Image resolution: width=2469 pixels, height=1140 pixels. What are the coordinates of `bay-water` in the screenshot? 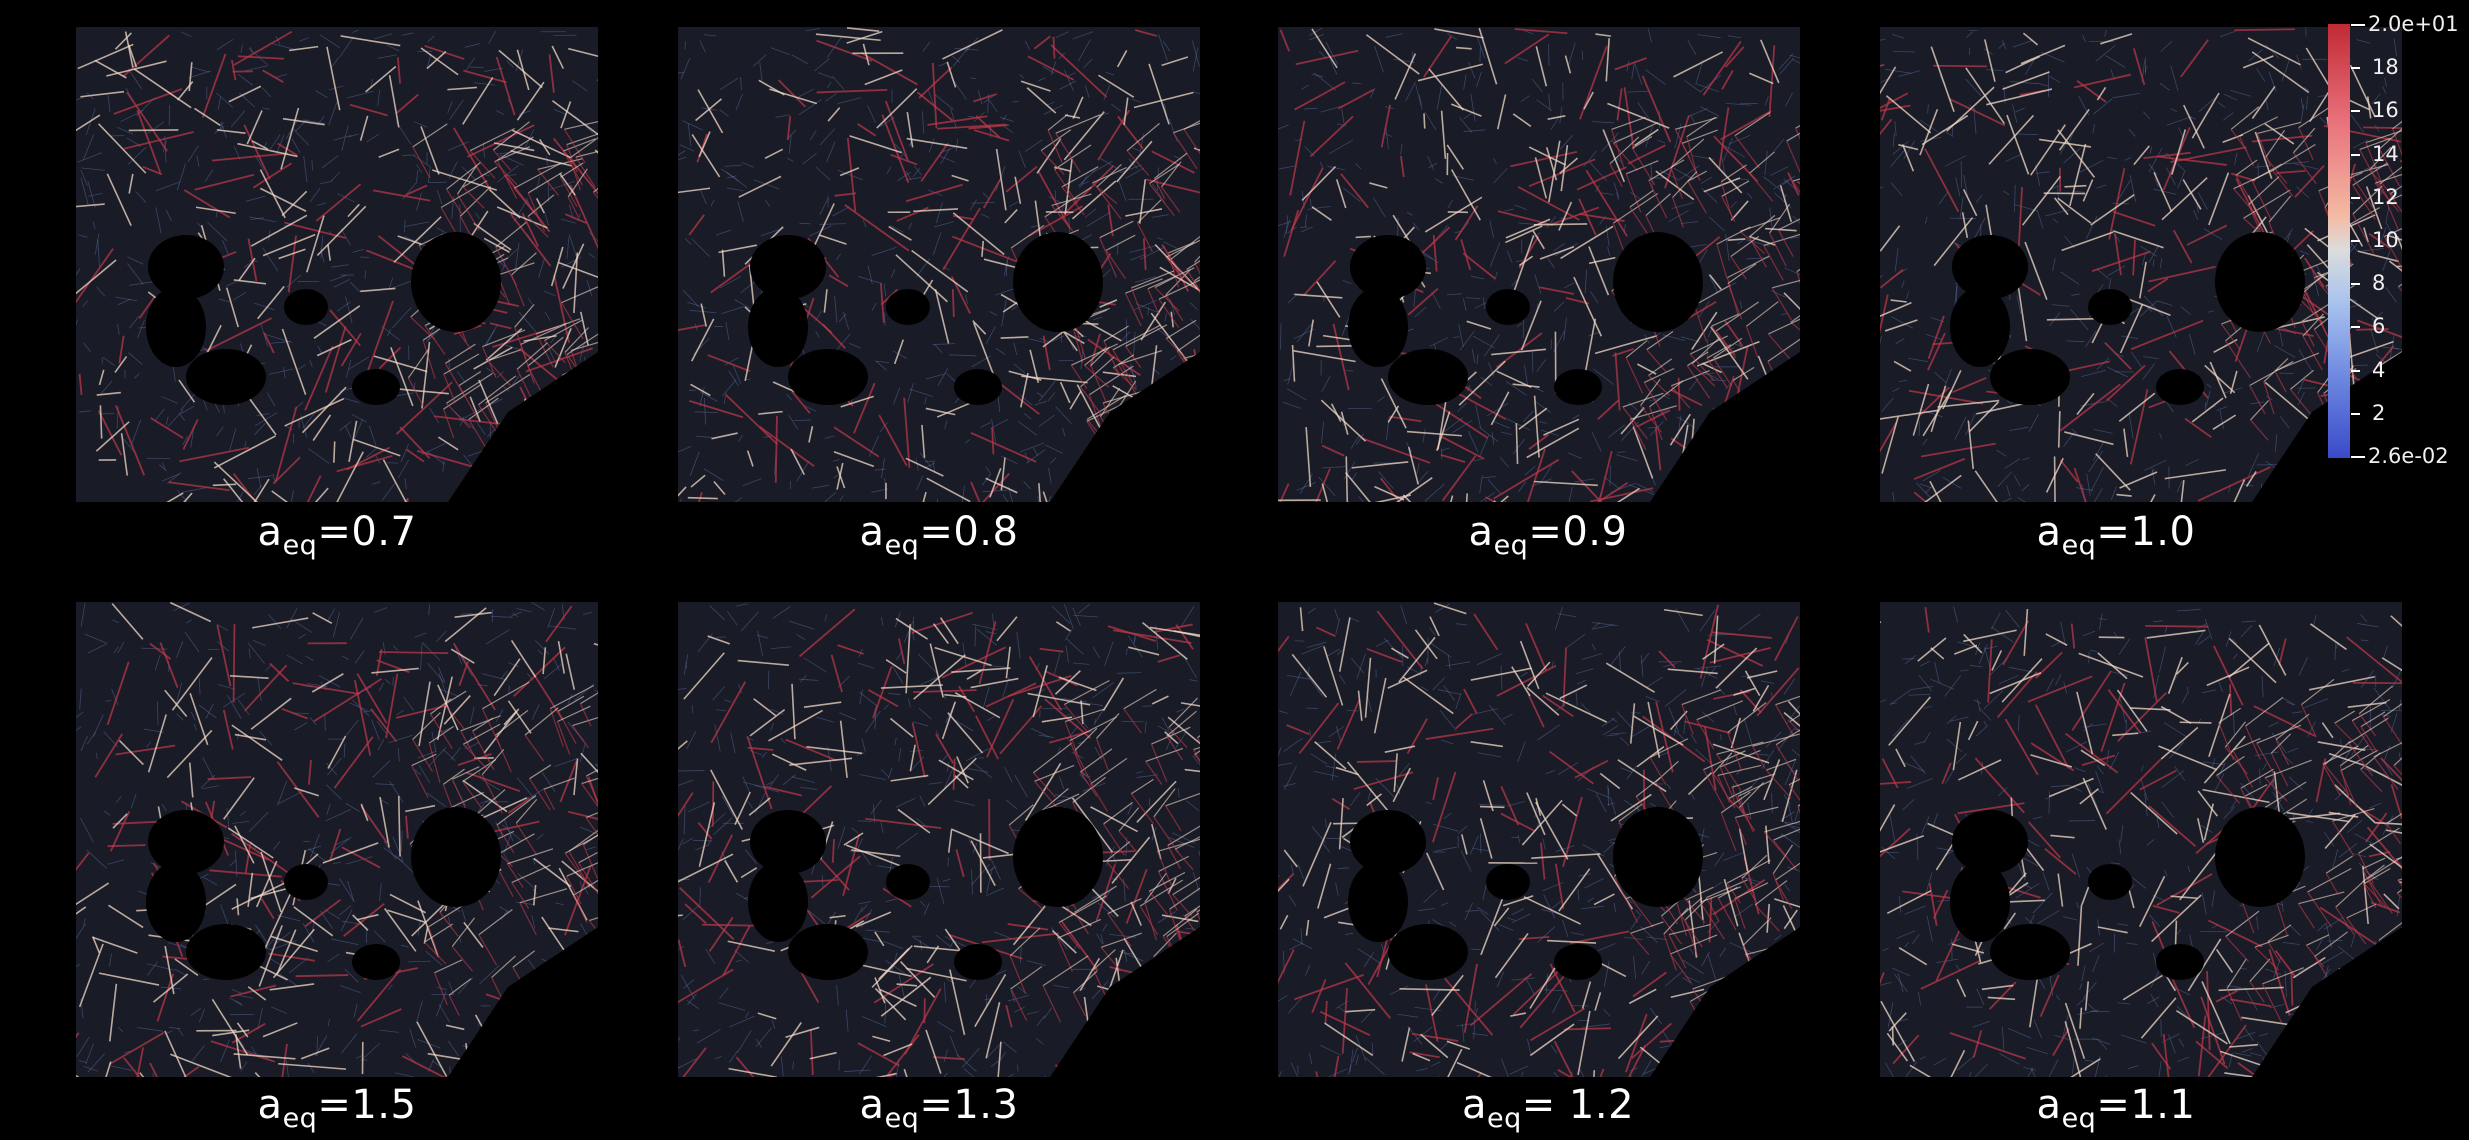 It's located at (1725, 427).